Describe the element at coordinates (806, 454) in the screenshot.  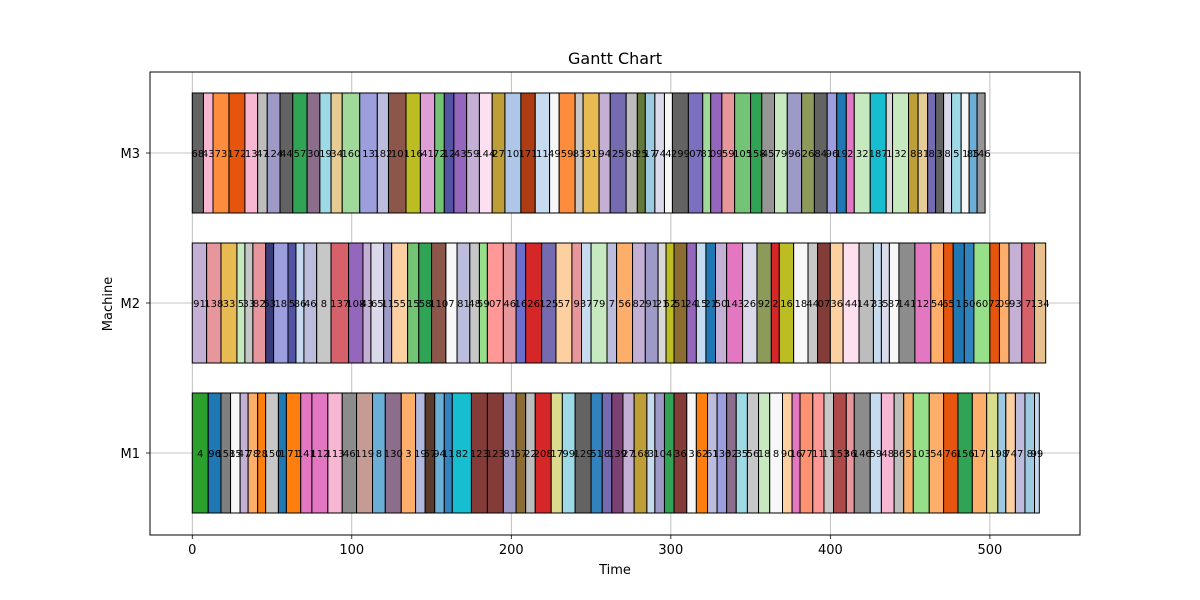
I see `task-label: 77` at that location.